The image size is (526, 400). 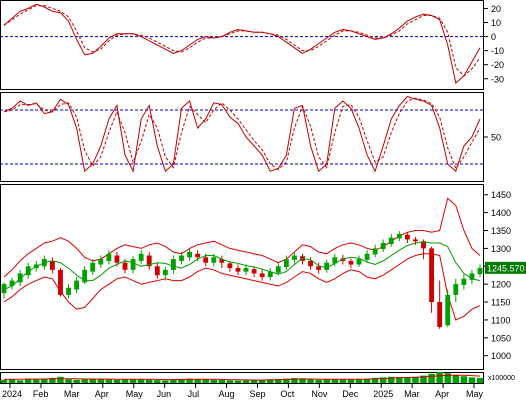 I want to click on momentum-tick-label: -20, so click(x=497, y=65).